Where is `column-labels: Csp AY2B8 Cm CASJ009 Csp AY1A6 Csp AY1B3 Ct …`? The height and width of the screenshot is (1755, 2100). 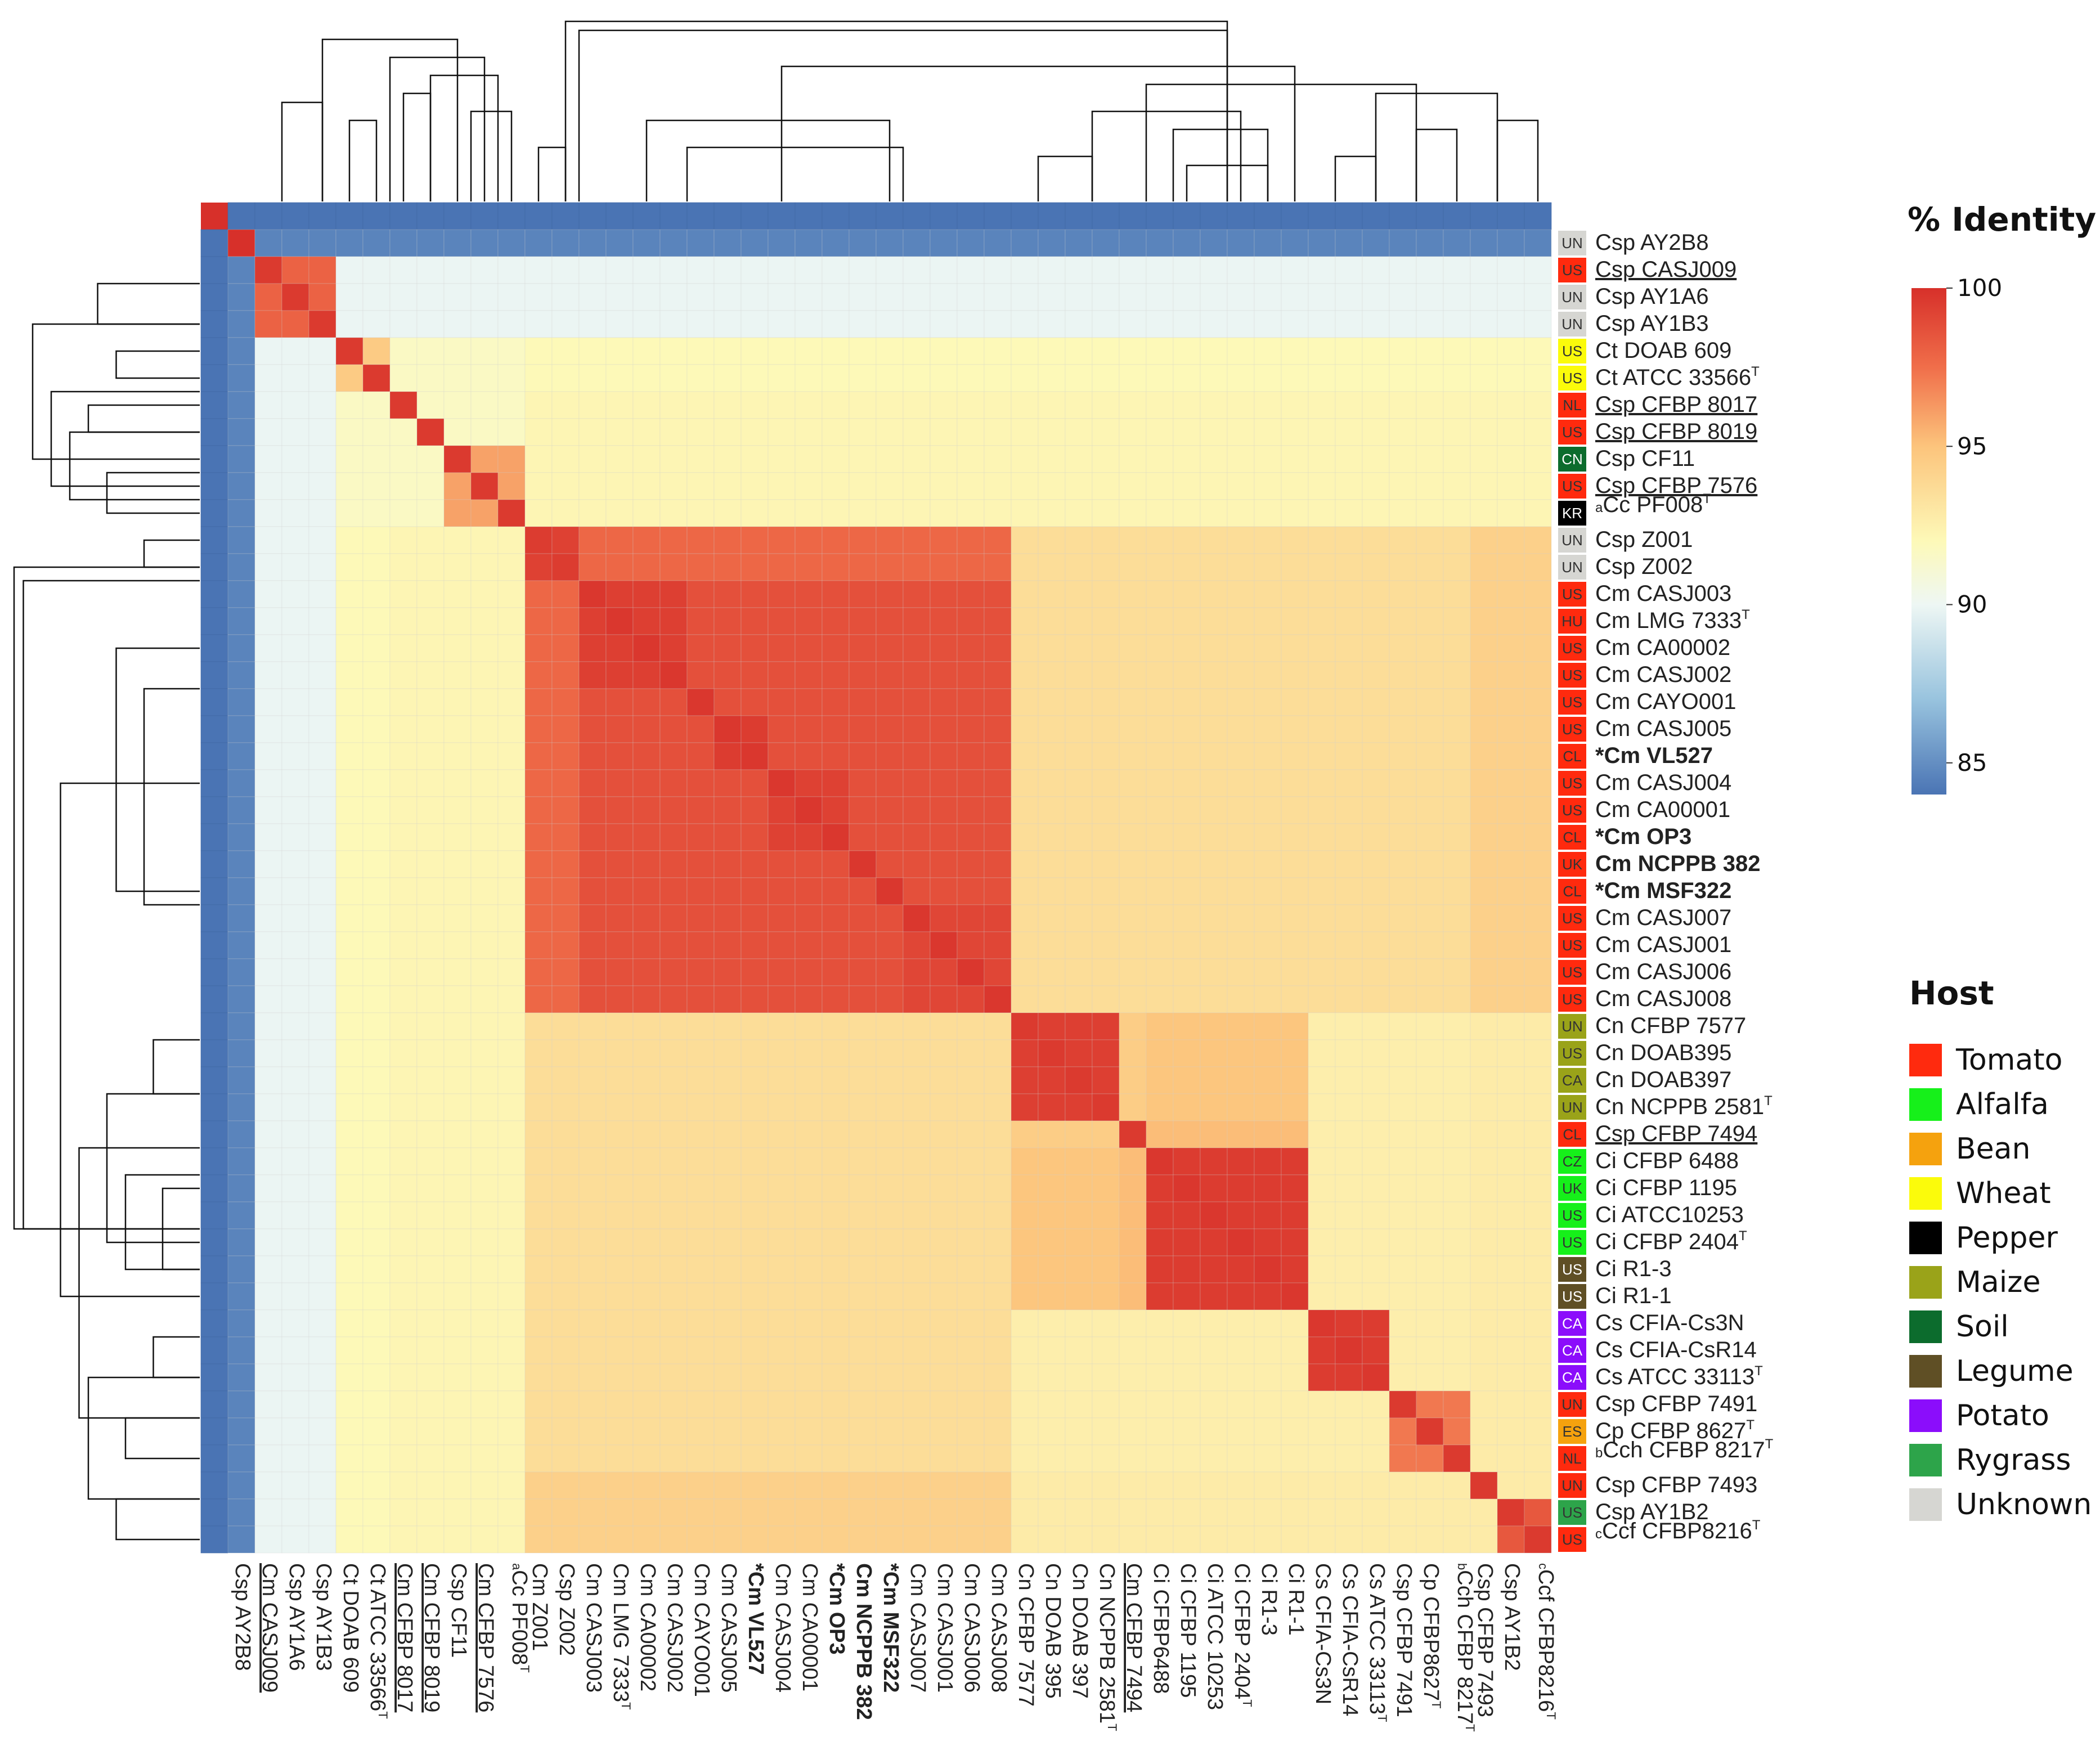
column-labels: Csp AY2B8 Cm CASJ009 Csp AY1A6 Csp AY1B3 Ct … is located at coordinates (894, 1647).